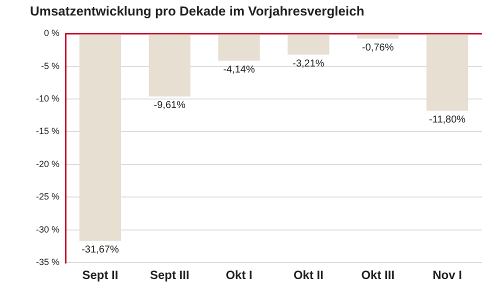 The height and width of the screenshot is (291, 500). Describe the element at coordinates (48, 197) in the screenshot. I see `y-tick-label: -25 %` at that location.